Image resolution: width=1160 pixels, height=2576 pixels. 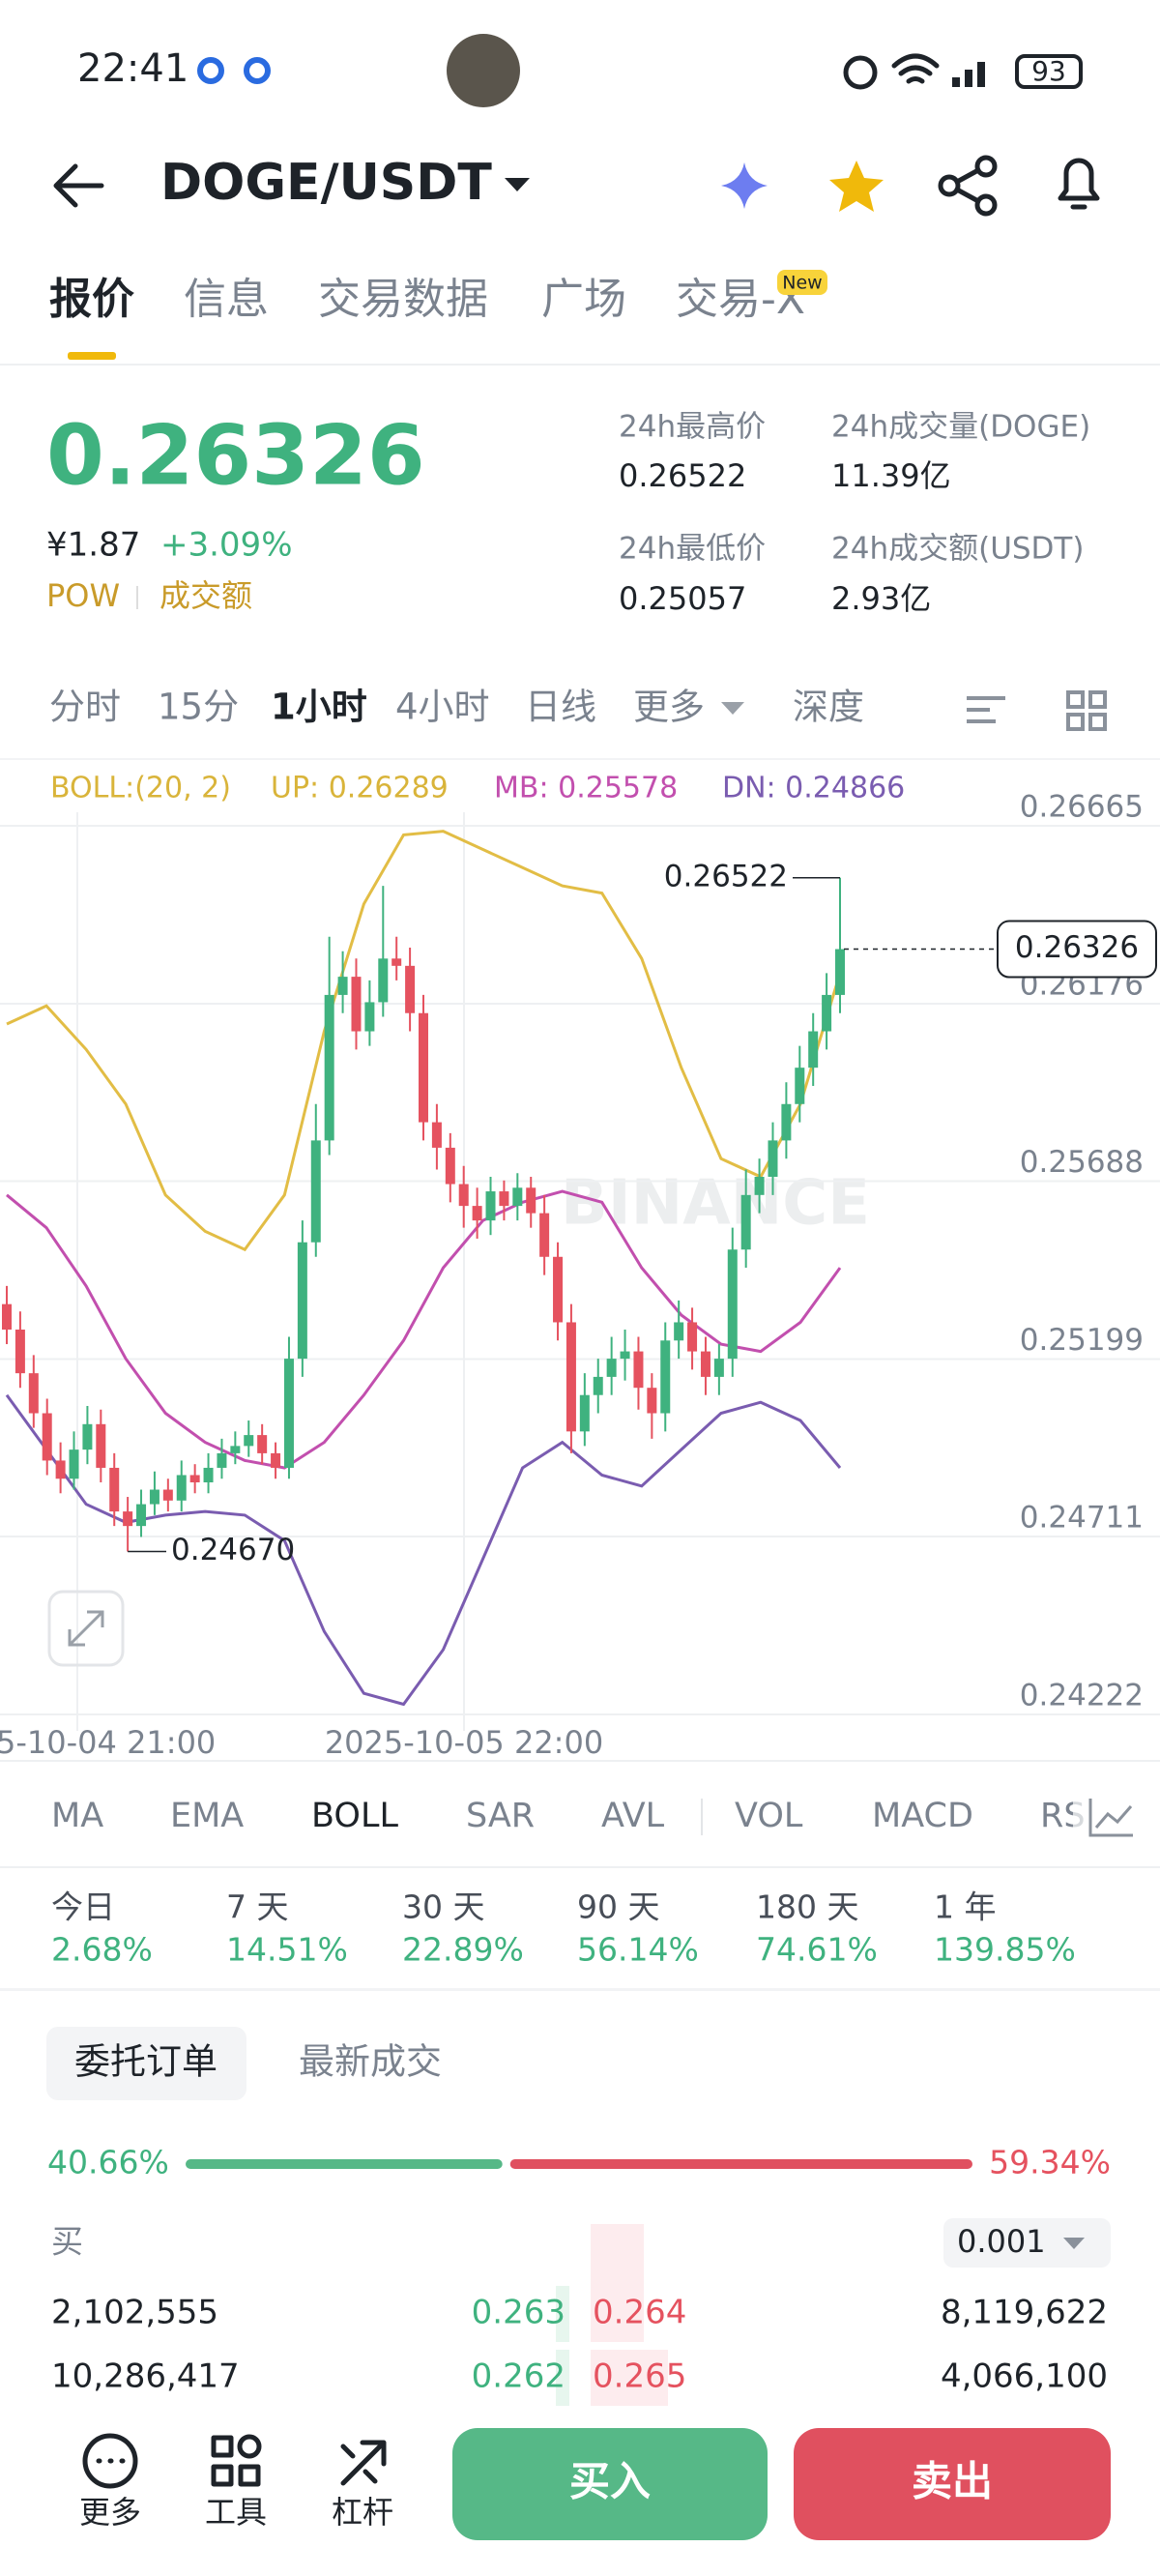 I want to click on y-tick-label: 0.24222, so click(x=1082, y=1696).